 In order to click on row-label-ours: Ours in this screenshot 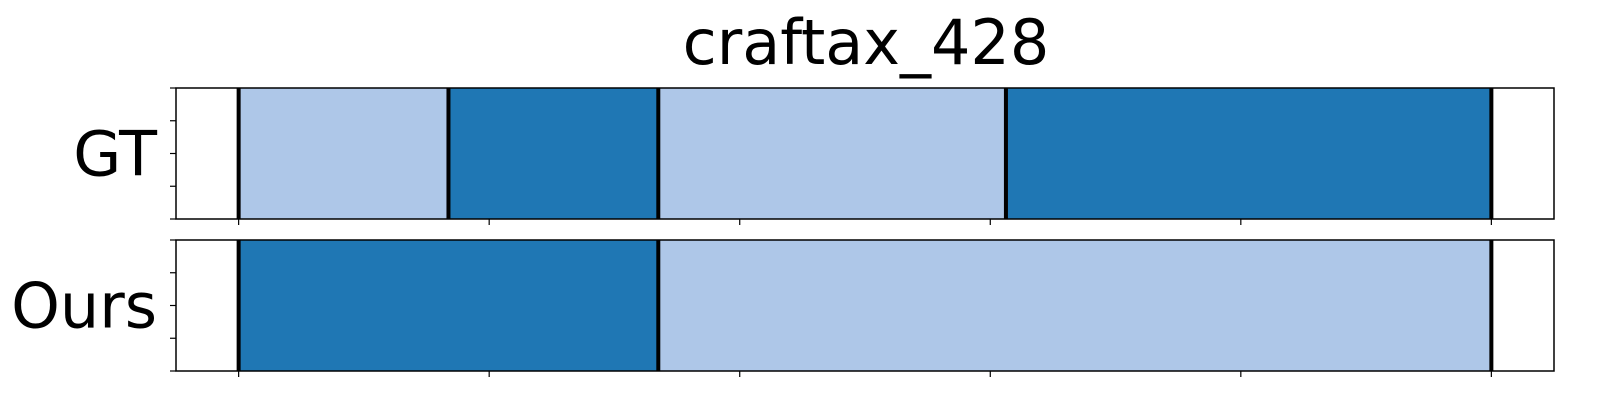, I will do `click(84, 306)`.